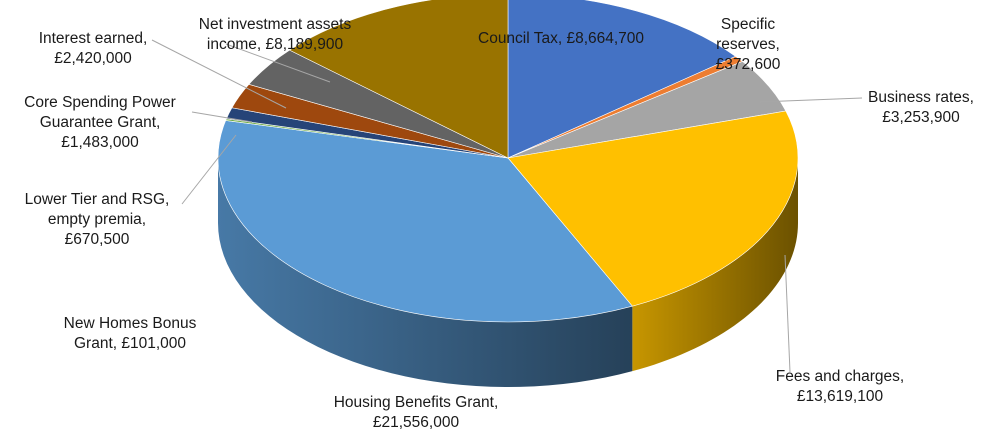  Describe the element at coordinates (130, 333) in the screenshot. I see `data-label-new-homes-bonus-grant: New Homes Bonus Grant, £101,000` at that location.